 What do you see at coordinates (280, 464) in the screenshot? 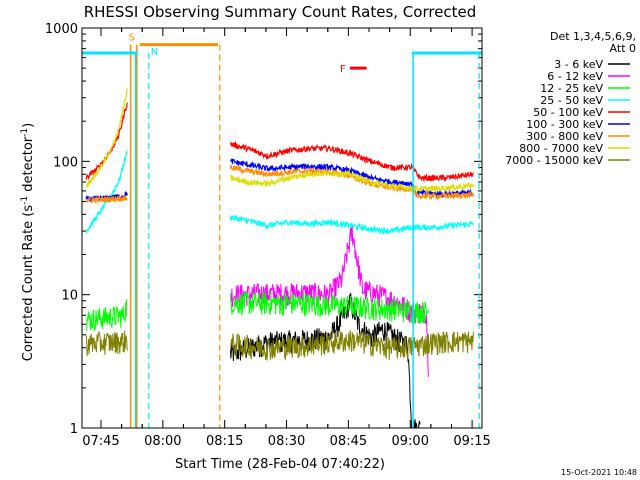
I see `x-axis-label: Start Time (28-Feb-04 07:40:22)` at bounding box center [280, 464].